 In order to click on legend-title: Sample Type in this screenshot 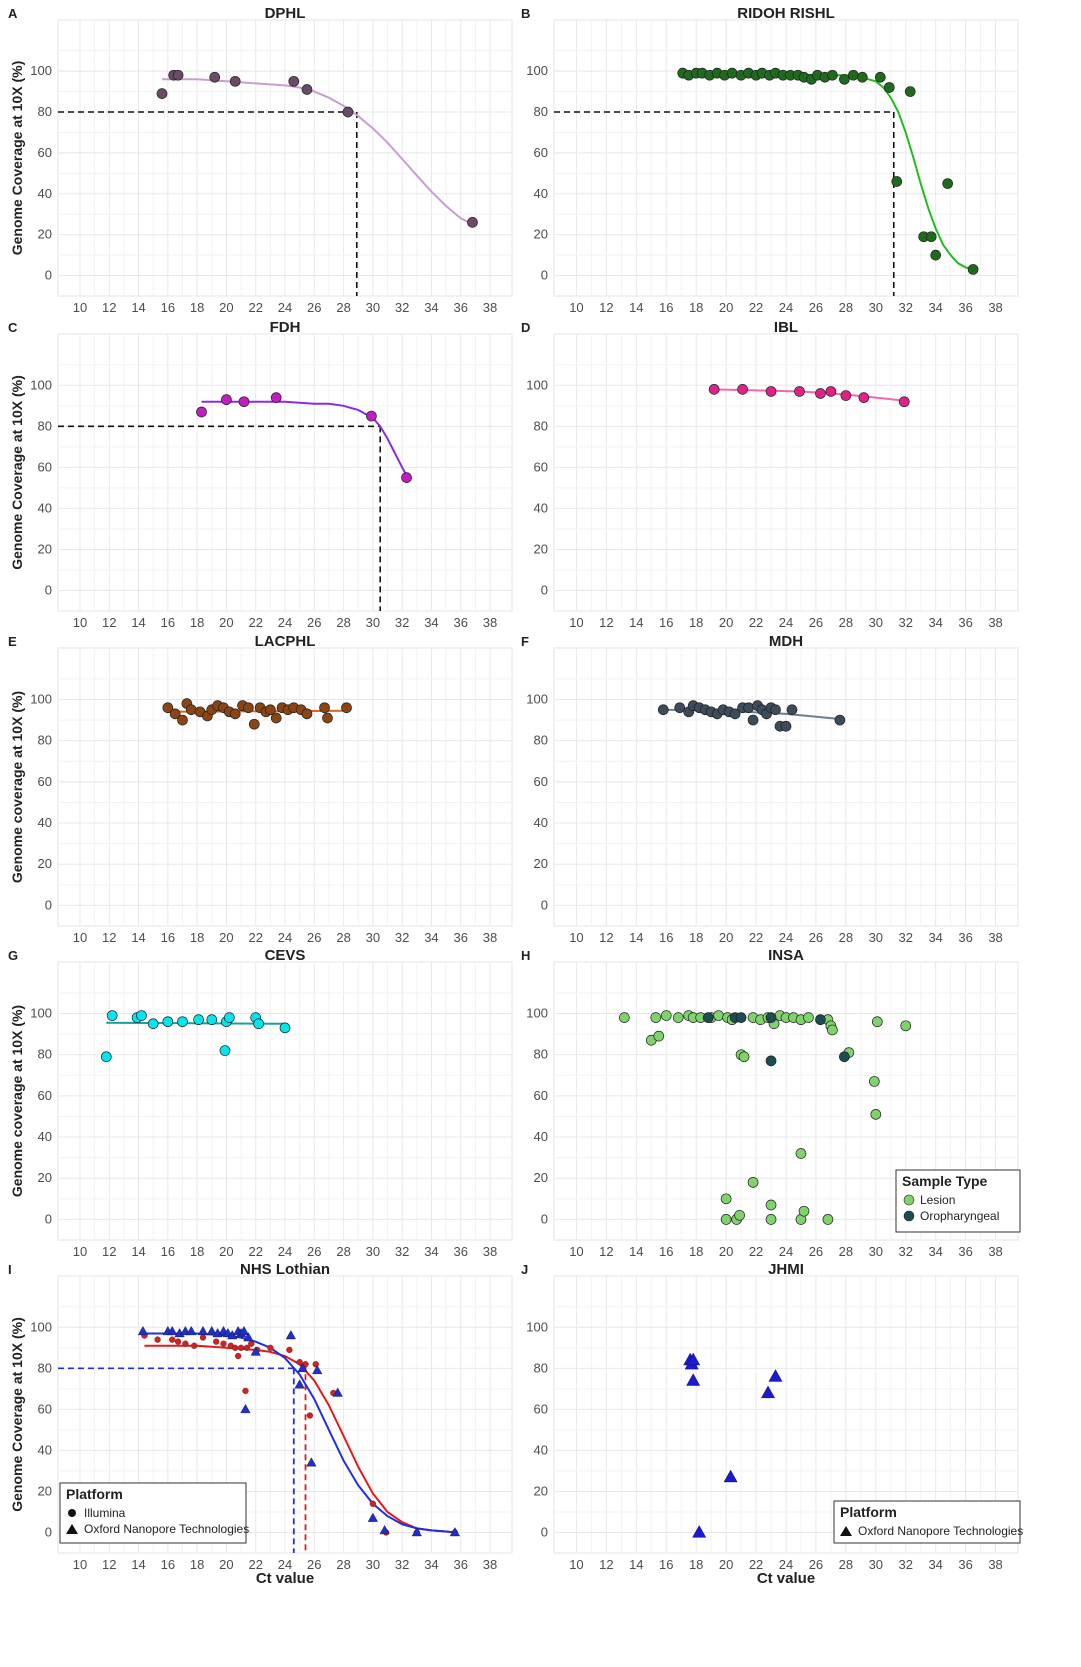, I will do `click(945, 1181)`.